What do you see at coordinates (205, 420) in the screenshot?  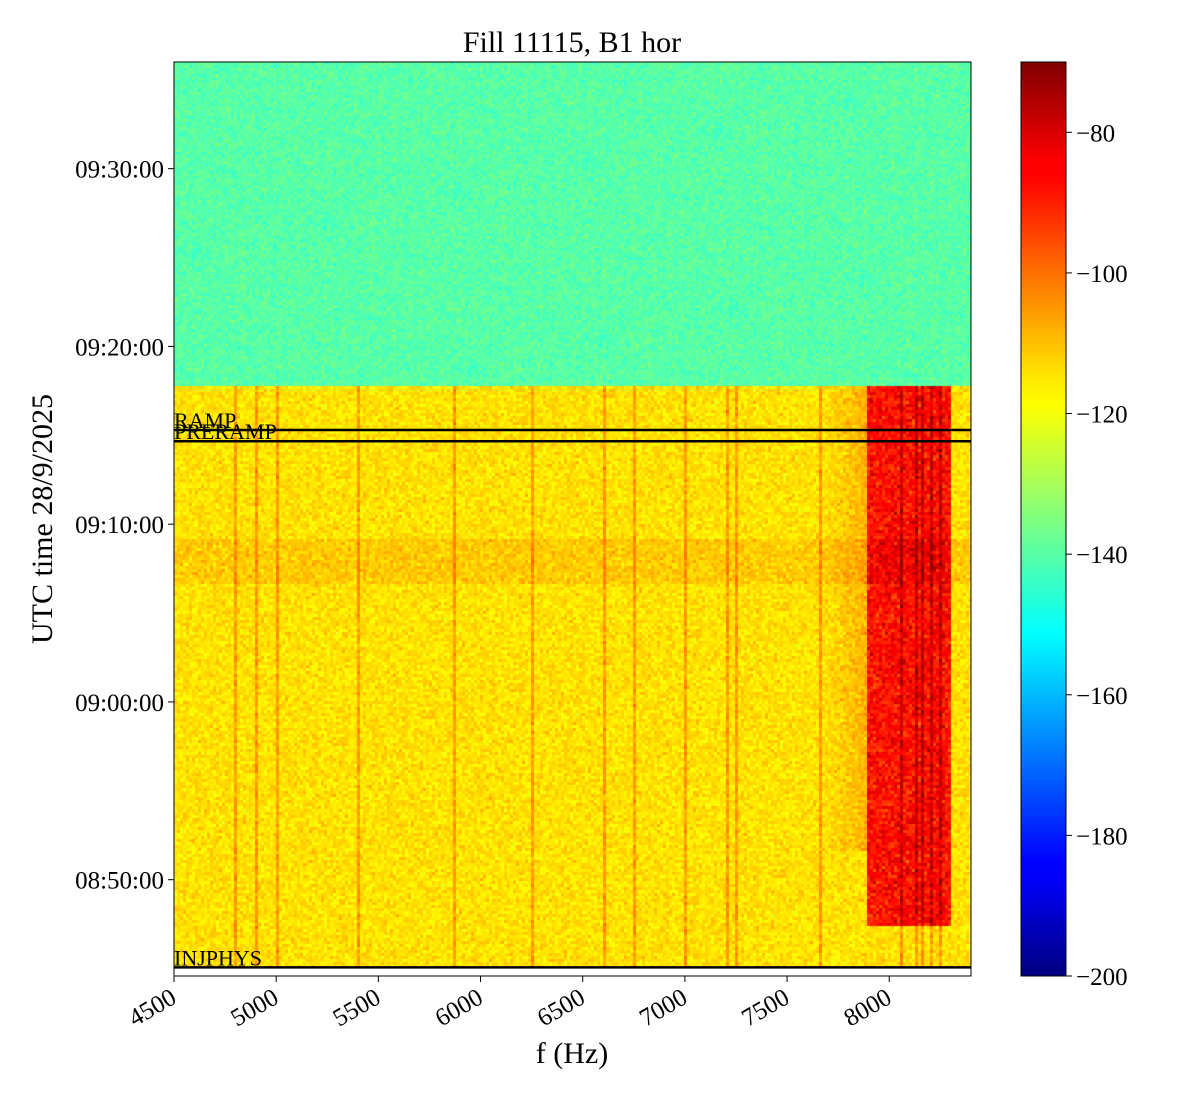 I see `phase-label-ramp: RAMP` at bounding box center [205, 420].